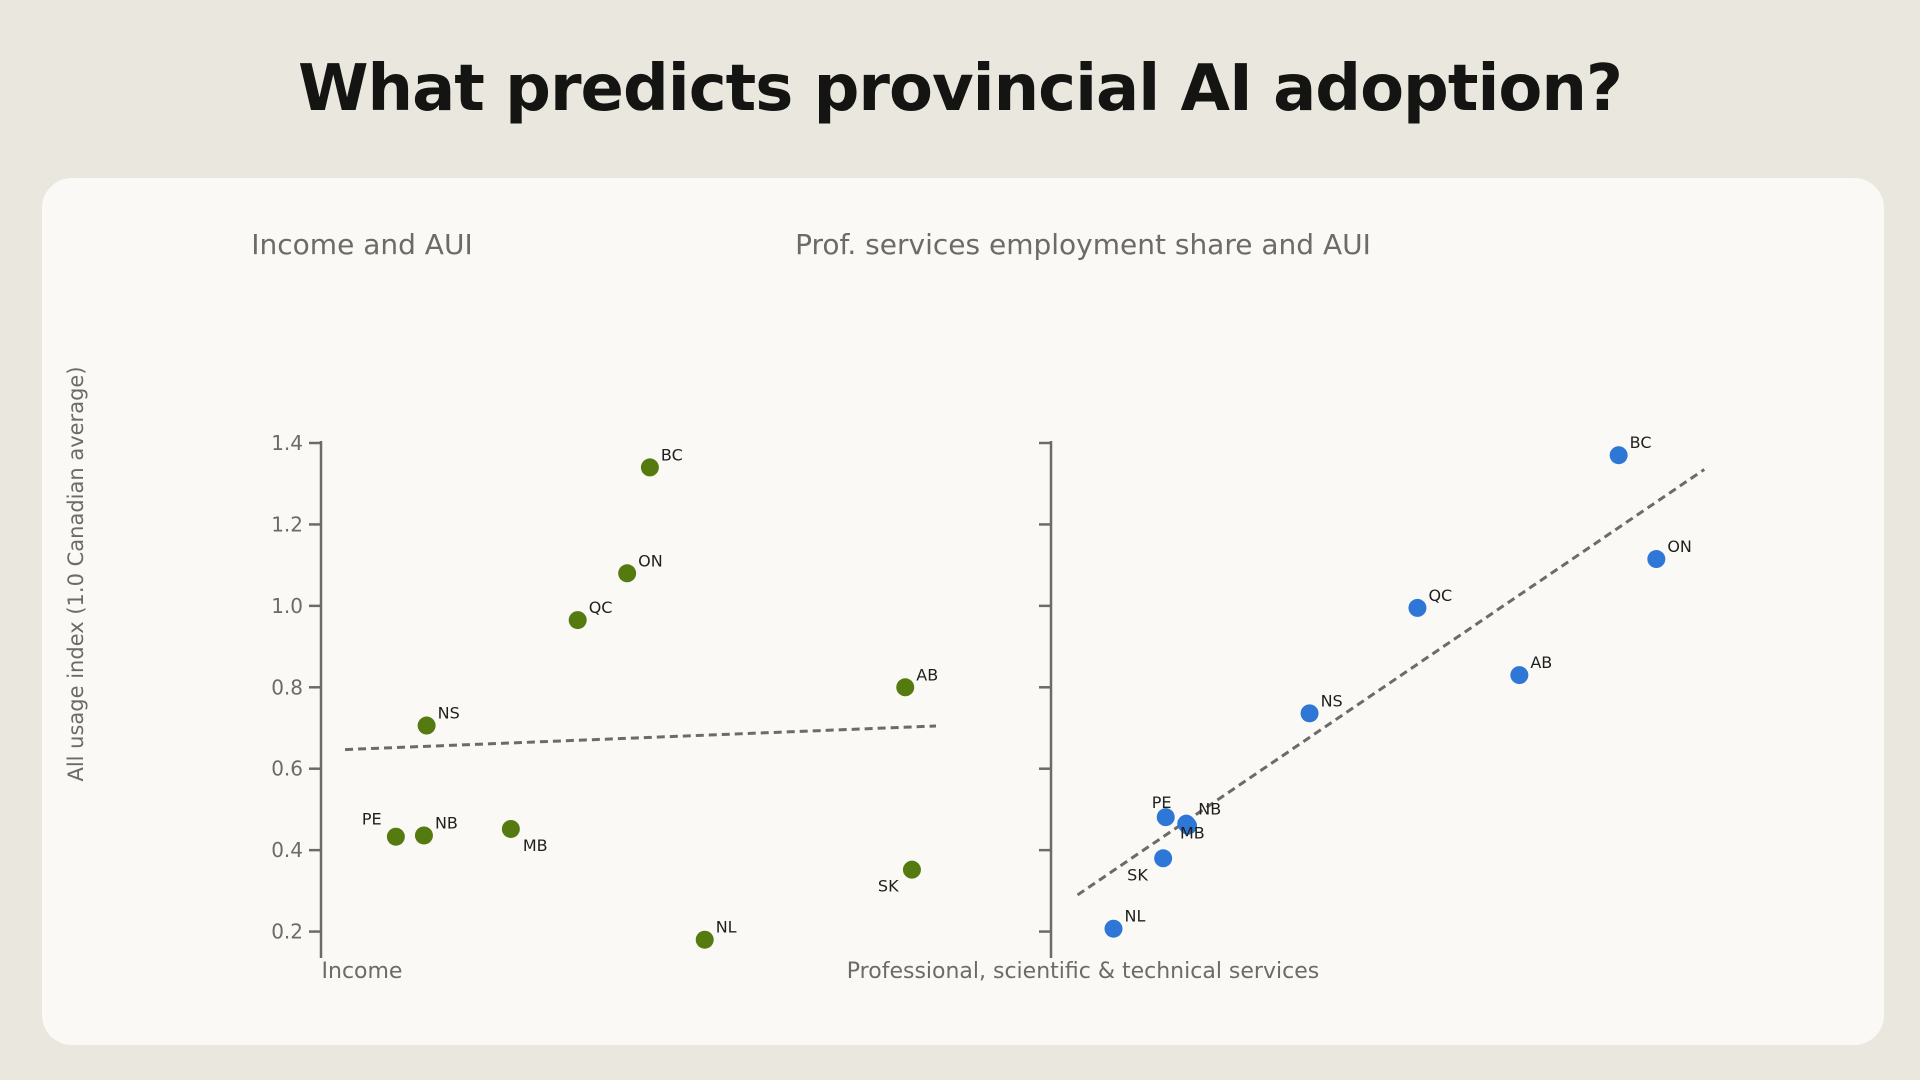 This screenshot has height=1080, width=1920. Describe the element at coordinates (287, 687) in the screenshot. I see `y-tick-label: 0.8` at that location.